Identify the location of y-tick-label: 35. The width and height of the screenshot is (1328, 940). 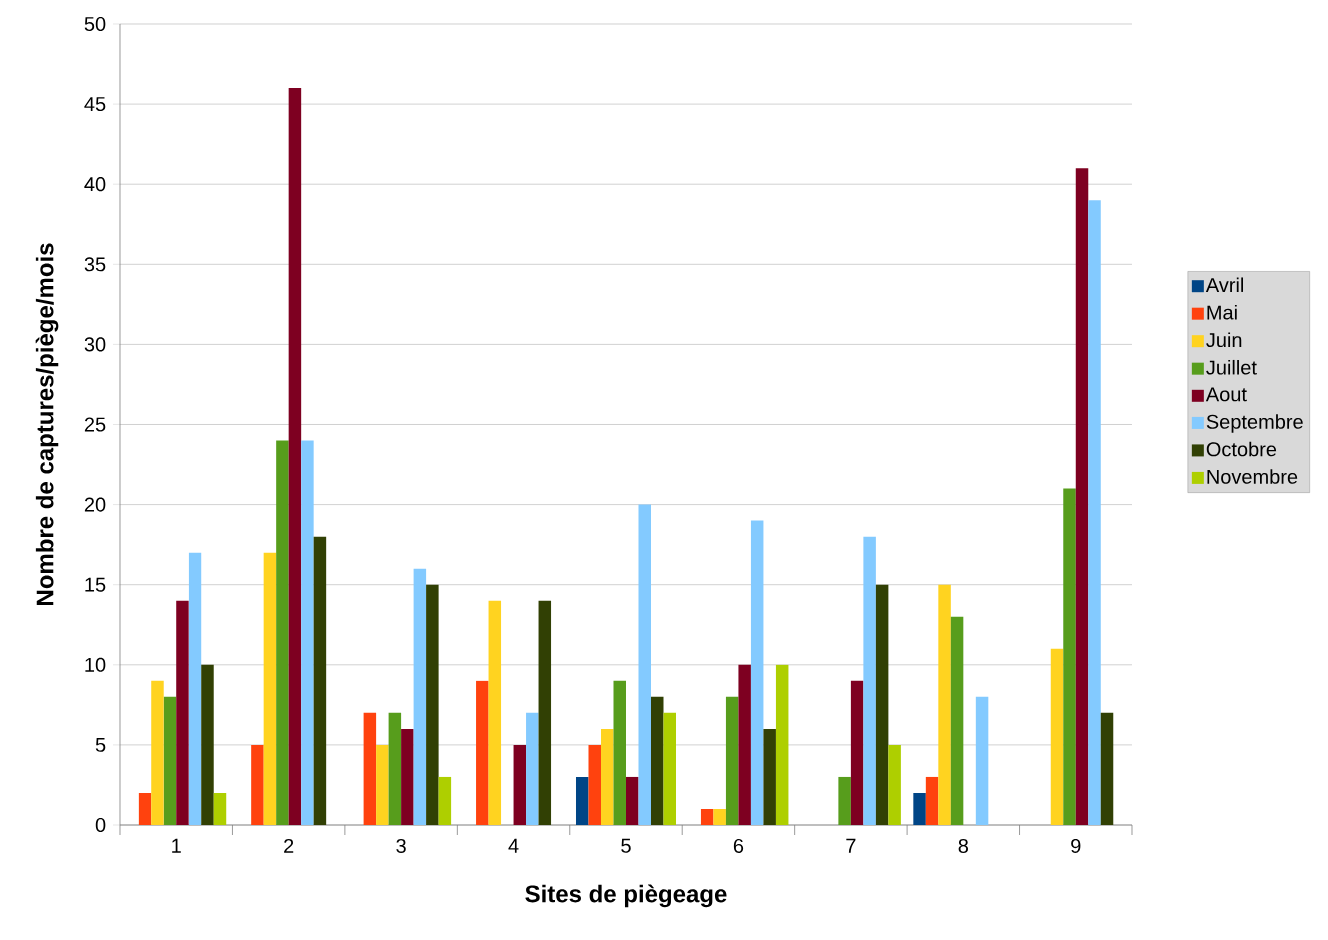
(95, 264).